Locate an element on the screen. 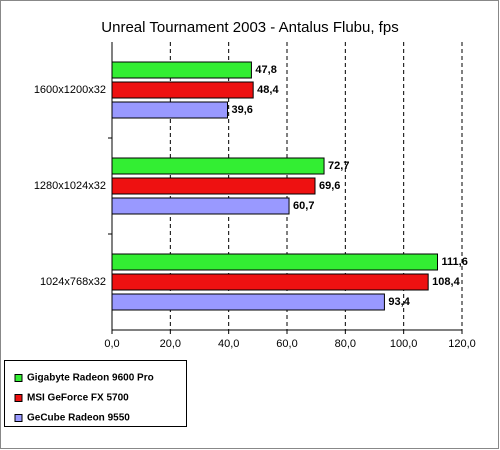  value-label: 48,4 is located at coordinates (268, 90).